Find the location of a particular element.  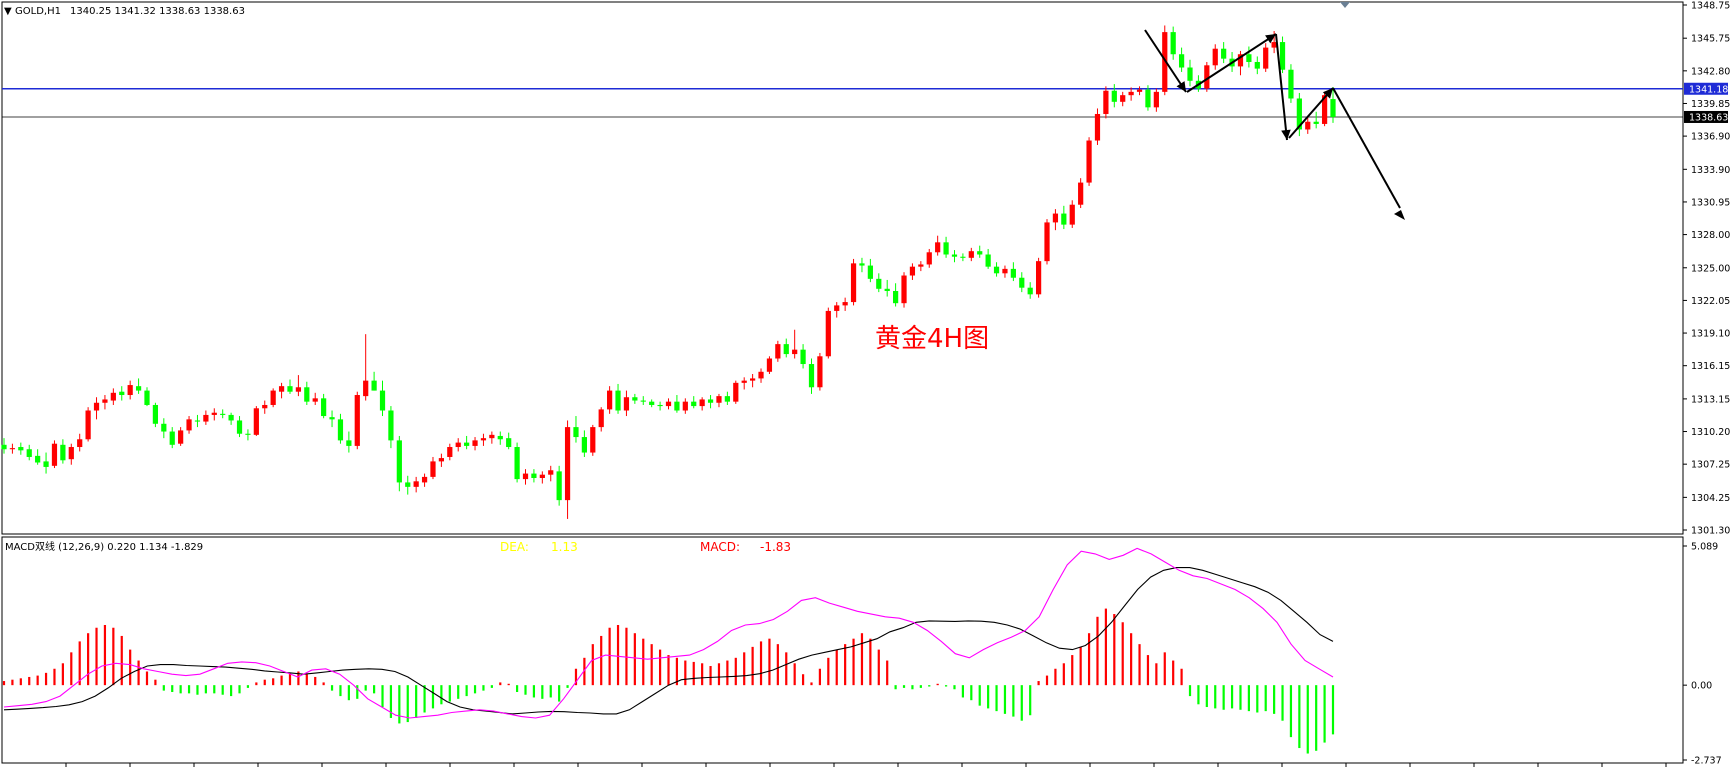

price-tick-label: 1345.75 is located at coordinates (1710, 39).